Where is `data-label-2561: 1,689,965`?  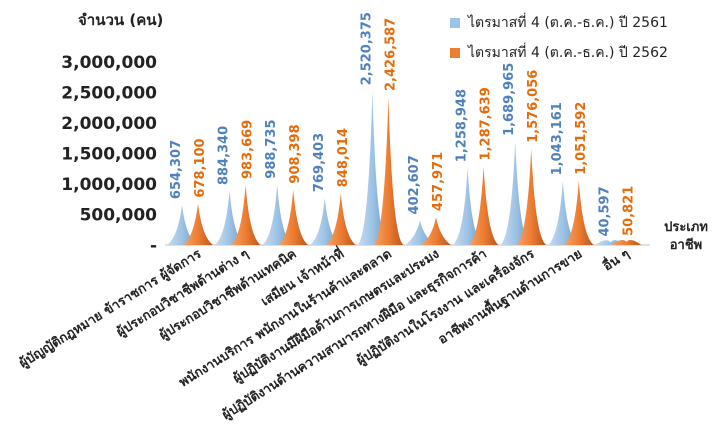 data-label-2561: 1,689,965 is located at coordinates (509, 99).